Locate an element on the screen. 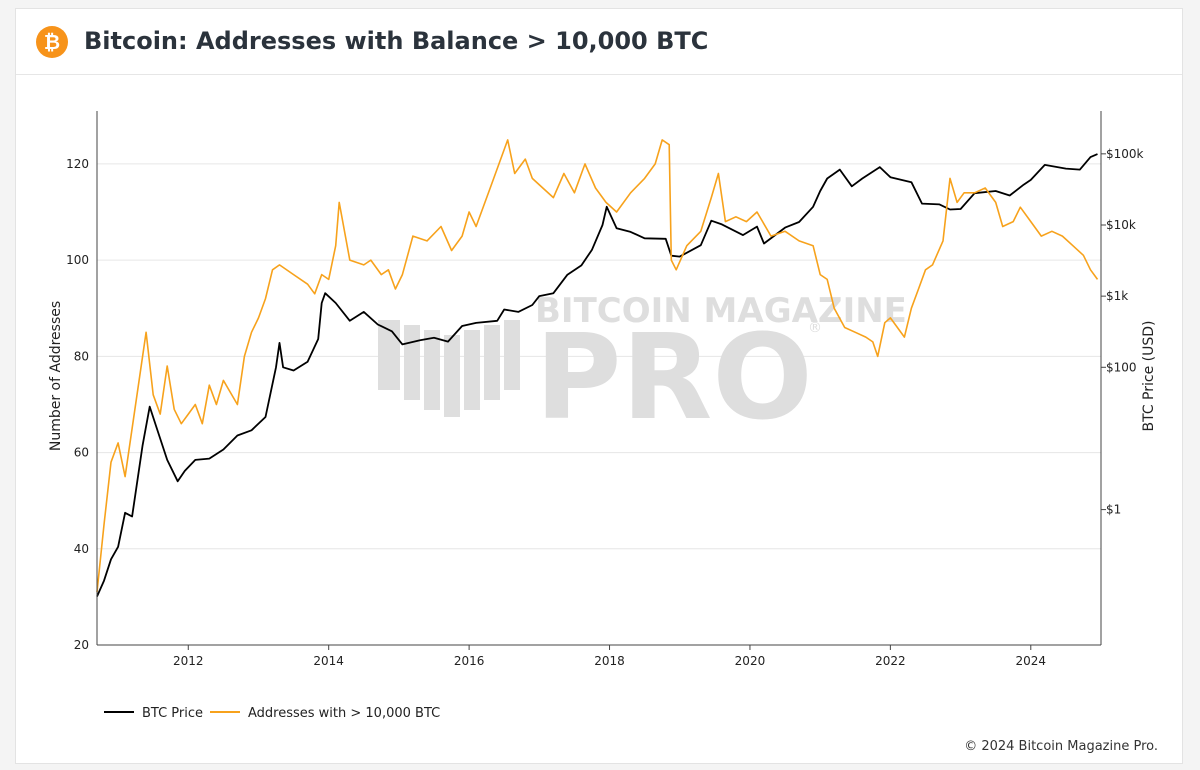 This screenshot has height=770, width=1200. y-right-tick-label: $1 is located at coordinates (1113, 510).